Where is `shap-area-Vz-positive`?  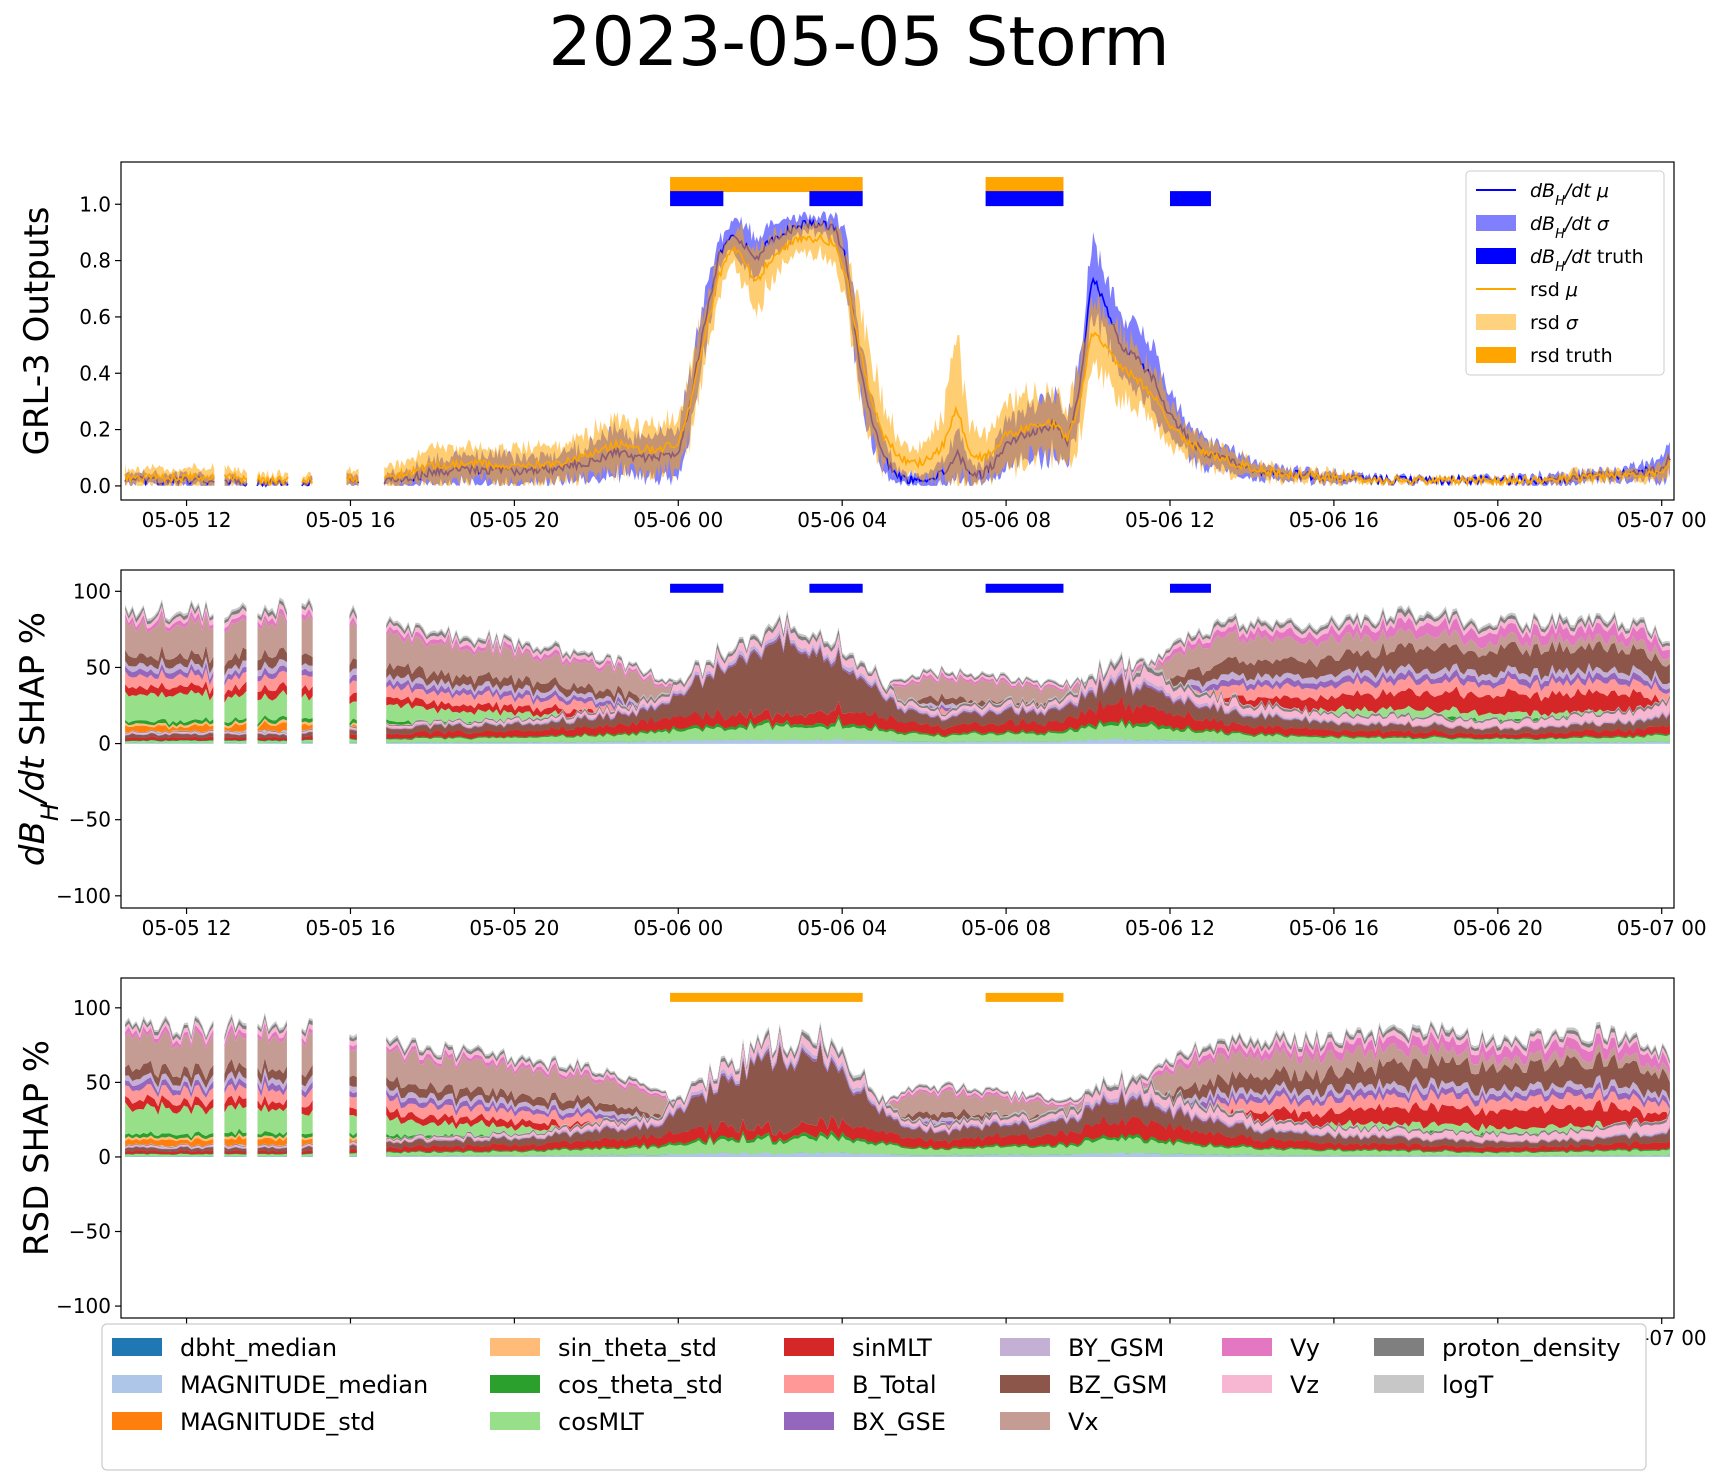
shap-area-Vz-positive is located at coordinates (307, 1146).